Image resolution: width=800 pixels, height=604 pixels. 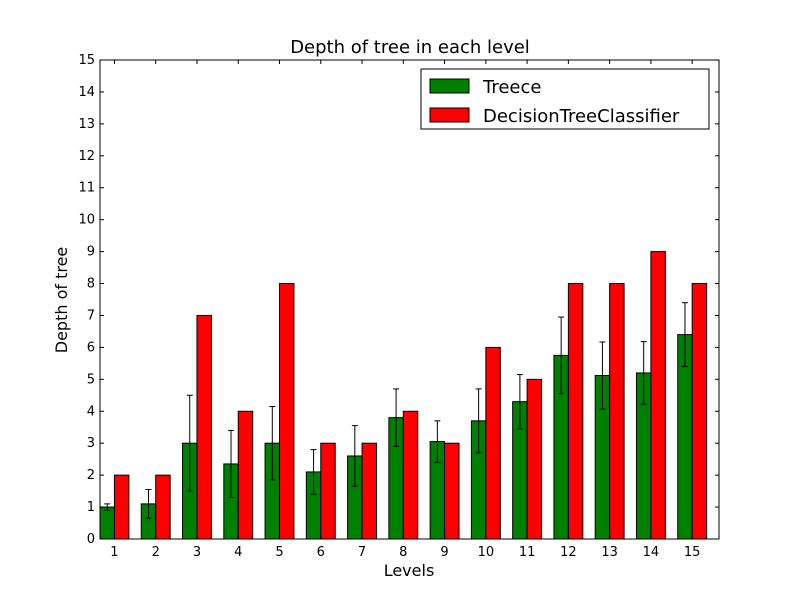 I want to click on x-tick-label: 4, so click(x=238, y=552).